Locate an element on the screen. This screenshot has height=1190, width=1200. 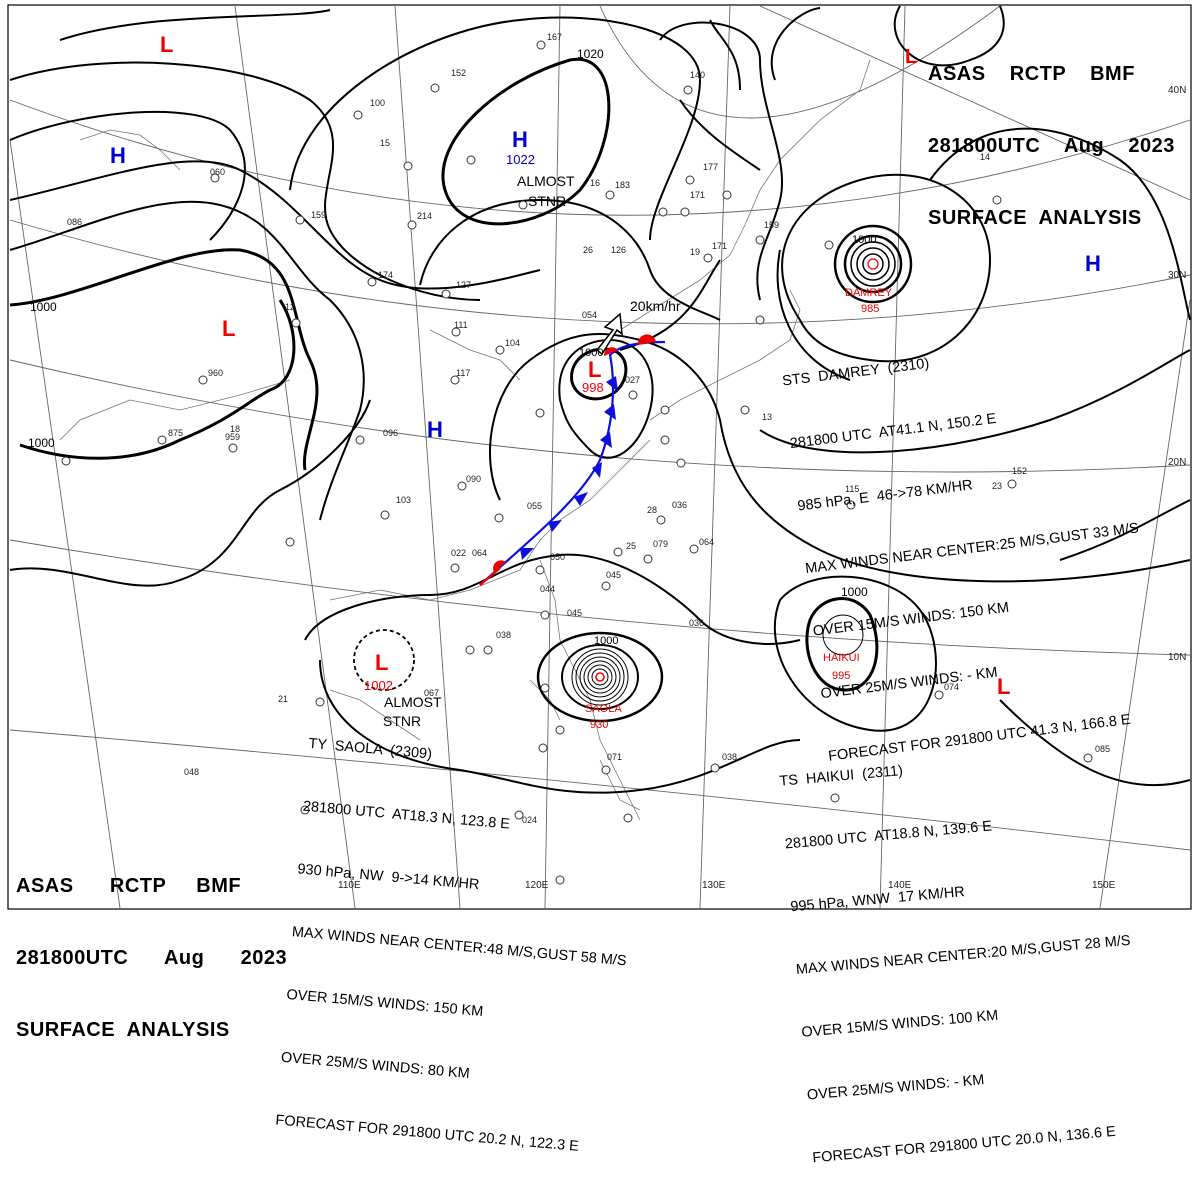
station-number: 21 is located at coordinates (283, 699).